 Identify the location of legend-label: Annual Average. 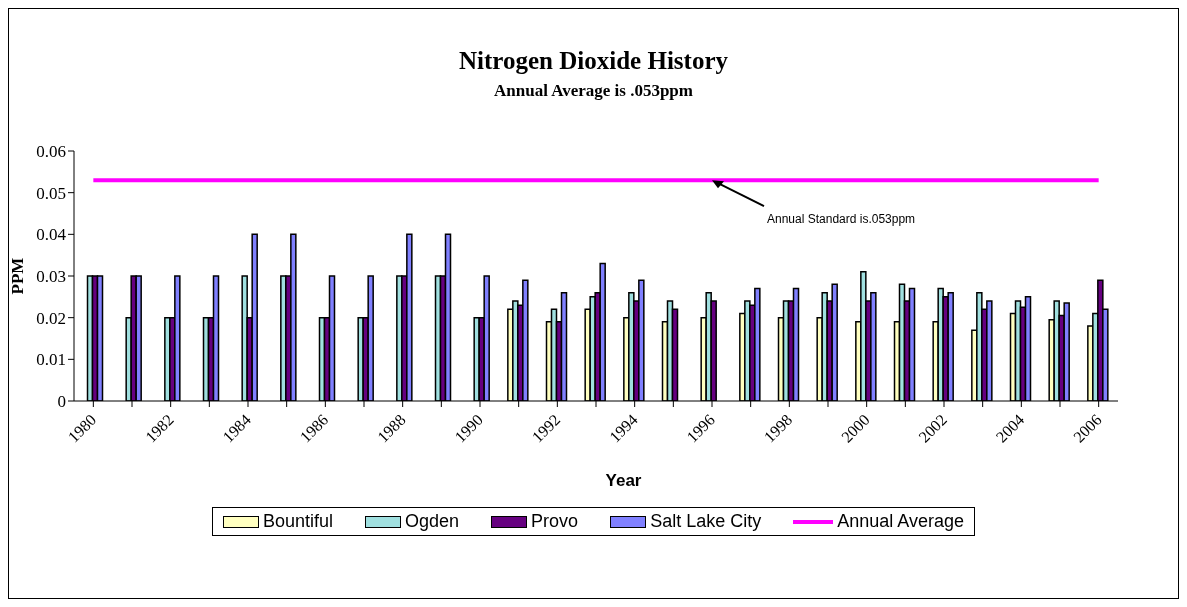
(900, 521).